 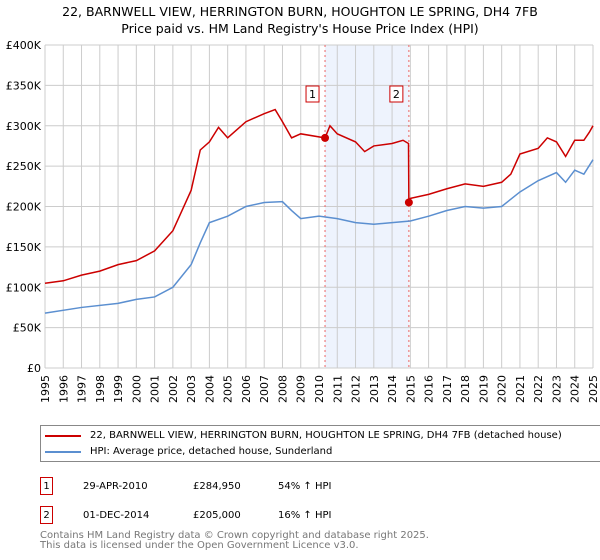 I want to click on x-tick-label: 2004, so click(x=209, y=389).